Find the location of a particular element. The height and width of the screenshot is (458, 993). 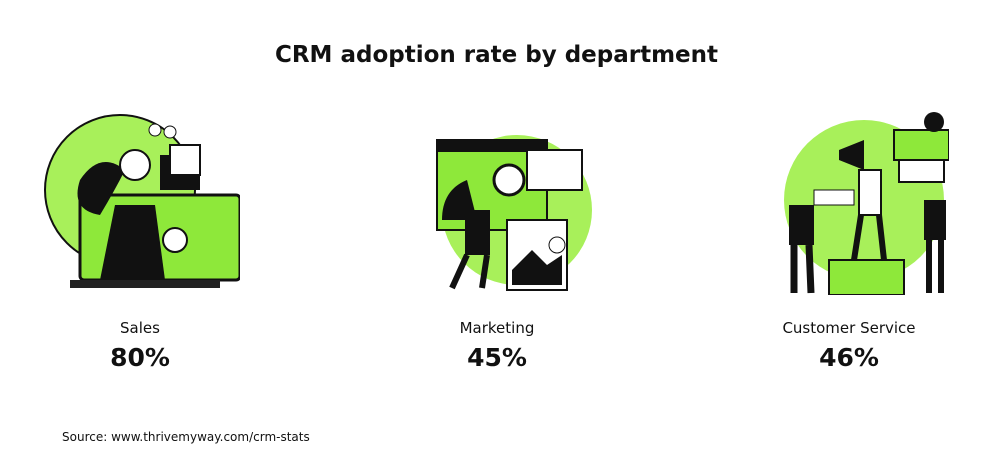

department-card: Marketing 45% is located at coordinates (497, 241).